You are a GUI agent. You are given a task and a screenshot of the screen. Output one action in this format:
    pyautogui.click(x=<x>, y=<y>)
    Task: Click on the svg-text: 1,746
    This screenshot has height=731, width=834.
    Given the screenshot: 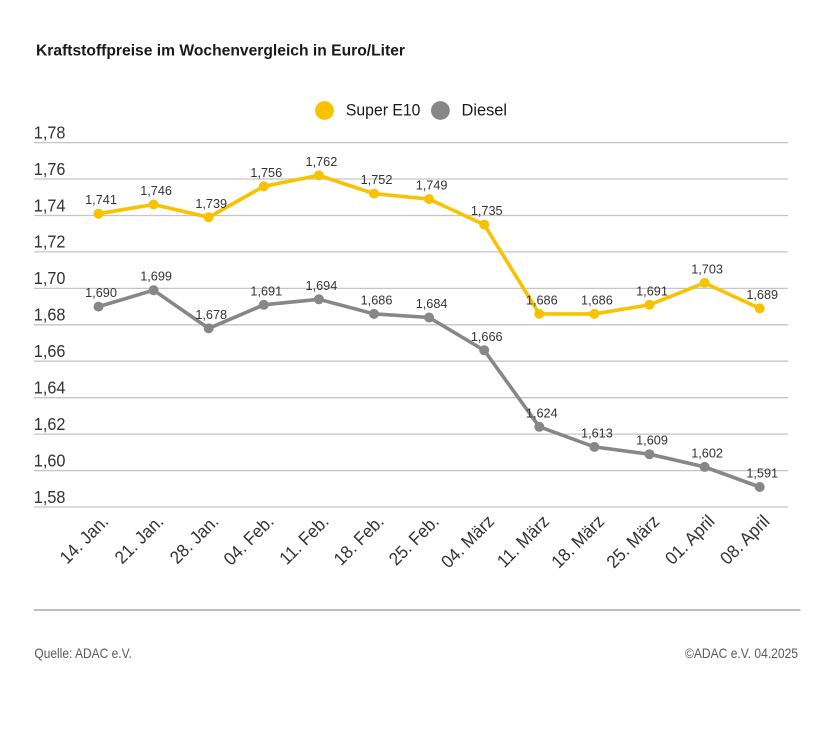 What is the action you would take?
    pyautogui.click(x=156, y=191)
    